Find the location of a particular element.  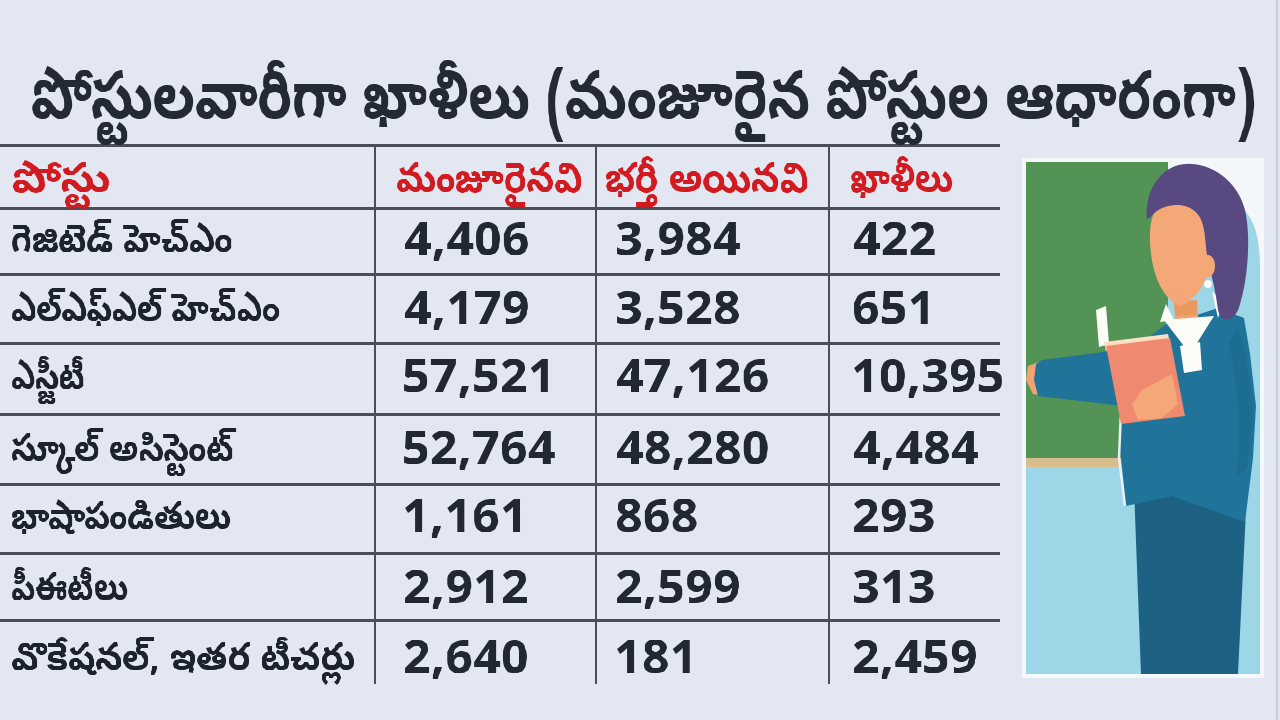

row-3-label-glyphs is located at coordinates (47, 379).